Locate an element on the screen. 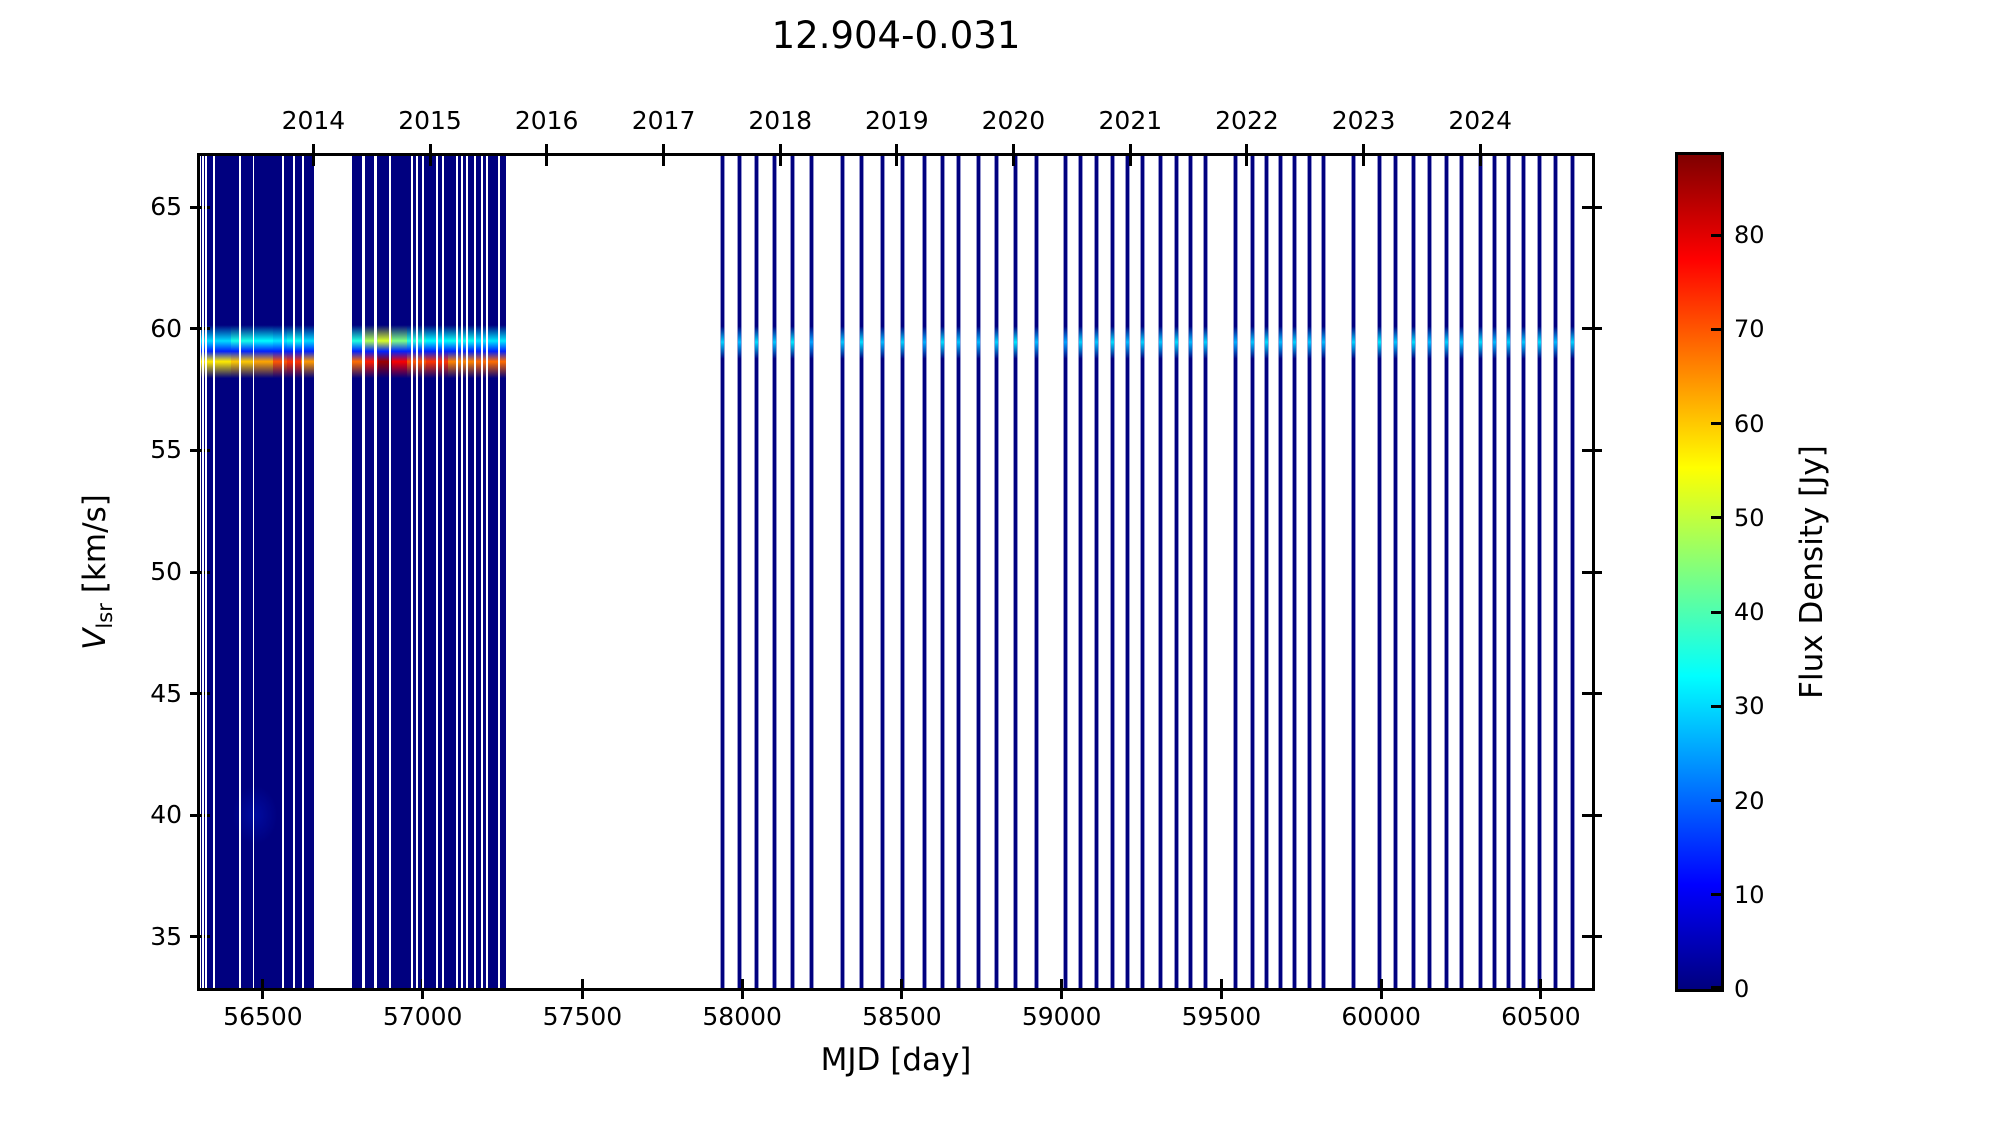 This screenshot has width=2000, height=1125. year-tick-label: 2020 is located at coordinates (1013, 120).